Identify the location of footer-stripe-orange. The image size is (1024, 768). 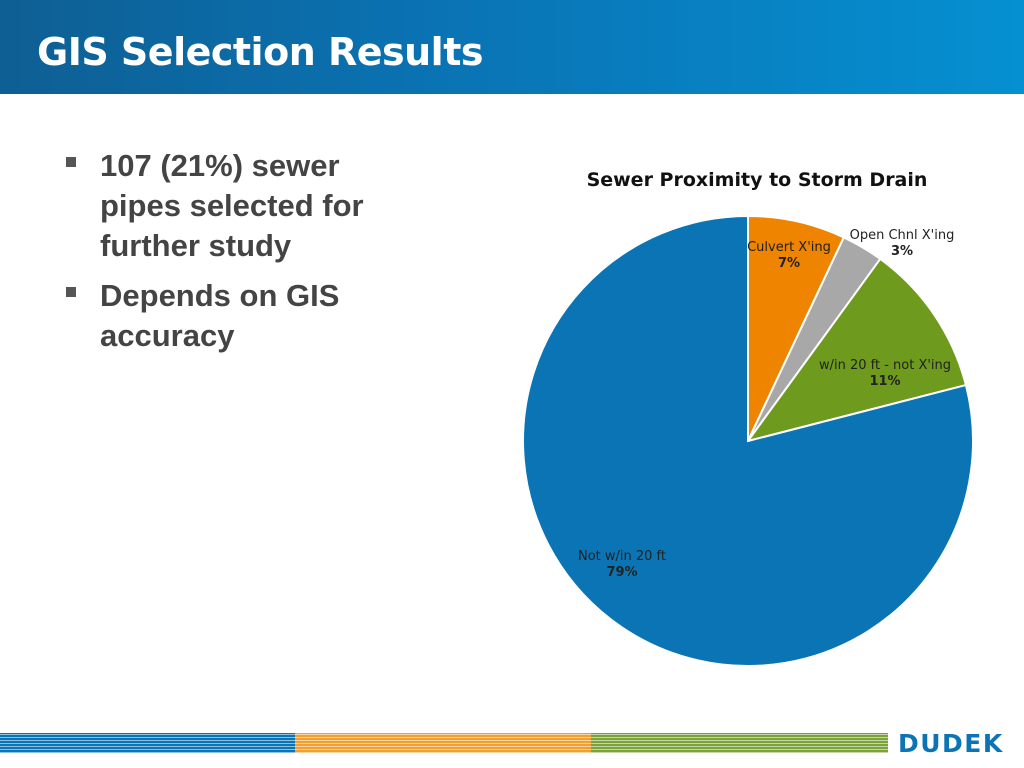
(443, 743).